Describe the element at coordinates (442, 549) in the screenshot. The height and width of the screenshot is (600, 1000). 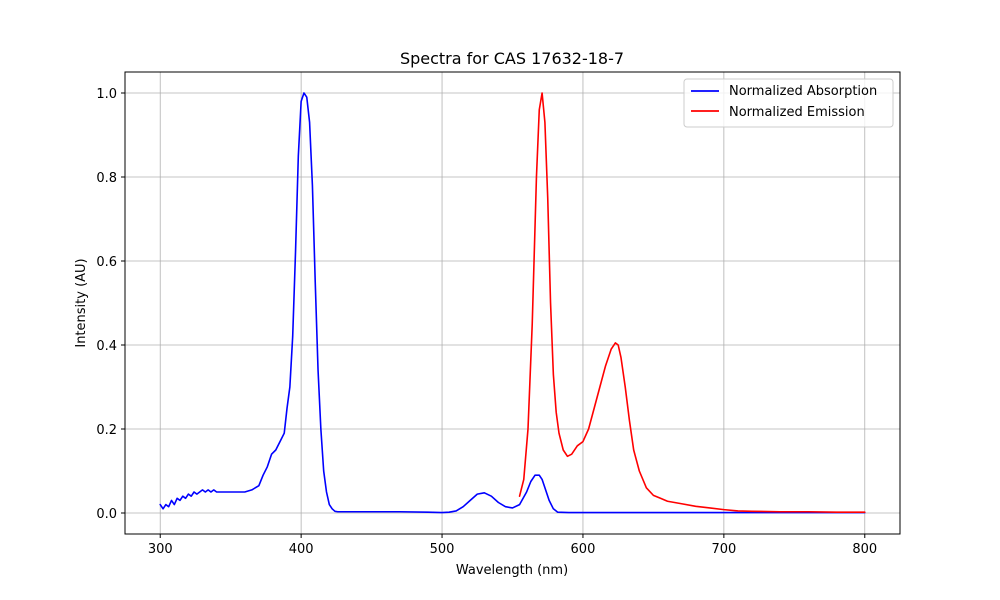
I see `x-tick-label: 500` at that location.